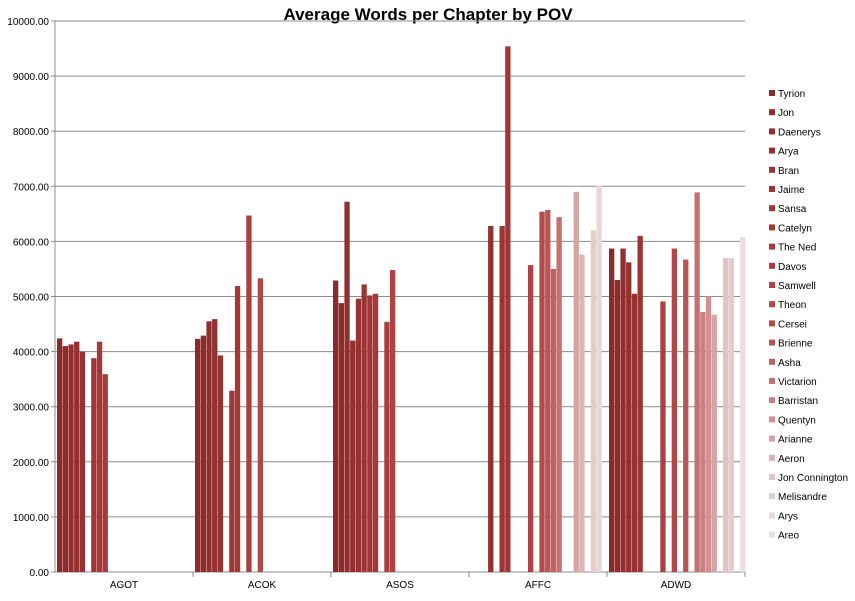  Describe the element at coordinates (553, 420) in the screenshot. I see `bar-asha` at that location.